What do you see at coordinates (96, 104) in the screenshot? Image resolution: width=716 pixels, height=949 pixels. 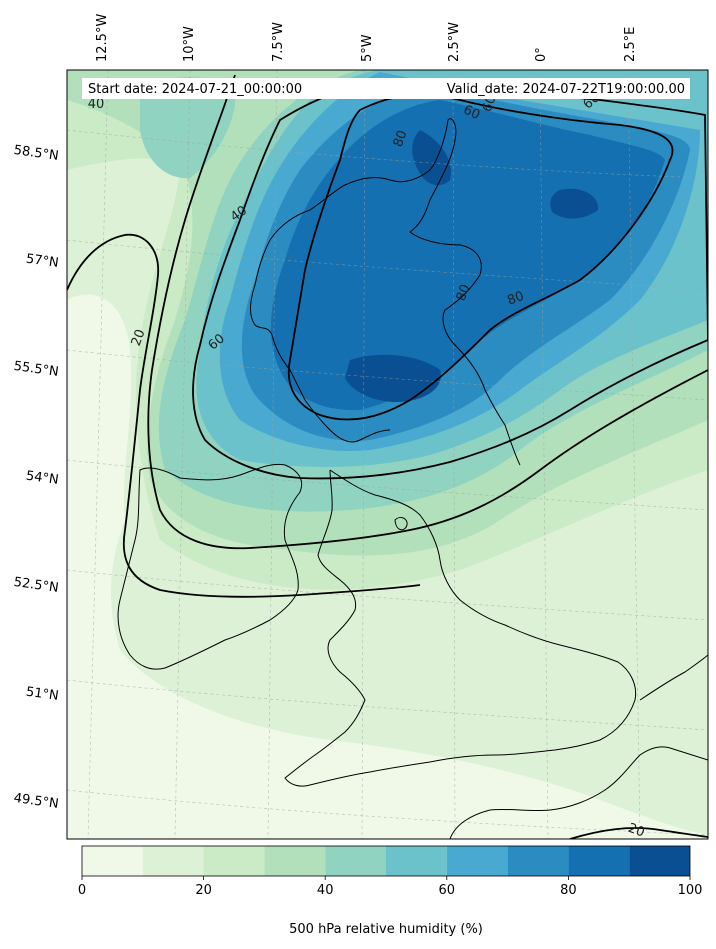 I see `contour-label: 40` at bounding box center [96, 104].